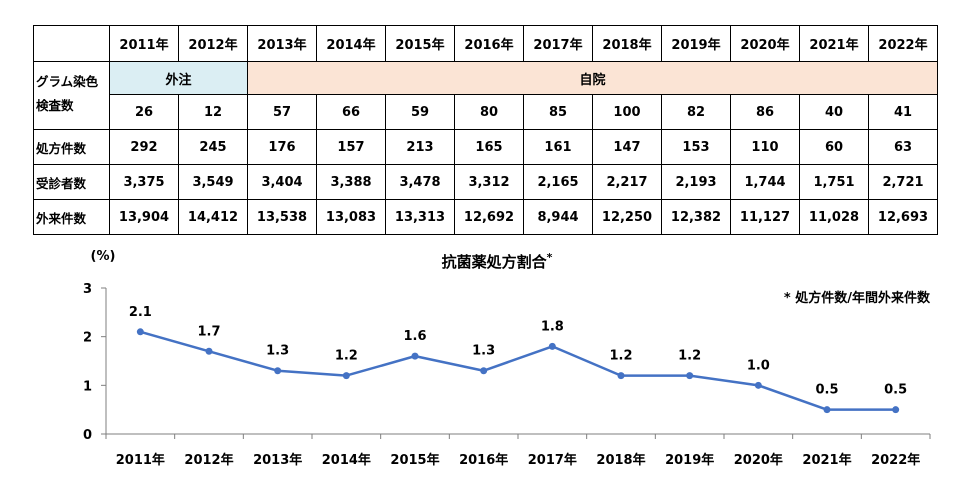  What do you see at coordinates (489, 43) in the screenshot?
I see `year-header-cell: 2016年` at bounding box center [489, 43].